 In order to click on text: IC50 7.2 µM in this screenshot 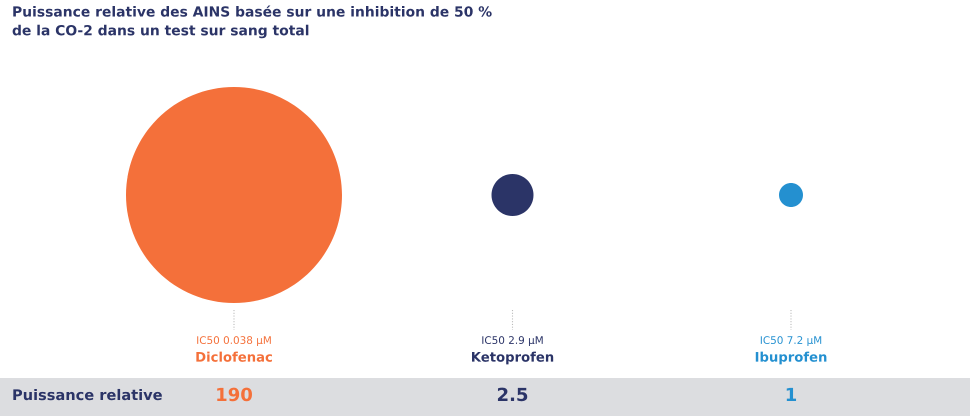, I will do `click(791, 341)`.